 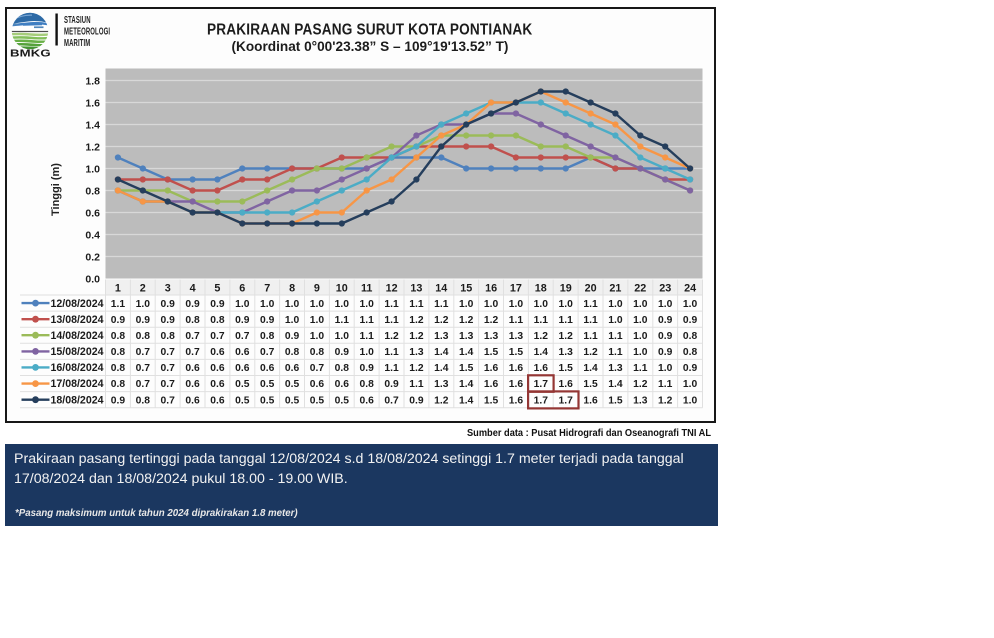 I want to click on svg-text: 12/08/2024, so click(x=76, y=304).